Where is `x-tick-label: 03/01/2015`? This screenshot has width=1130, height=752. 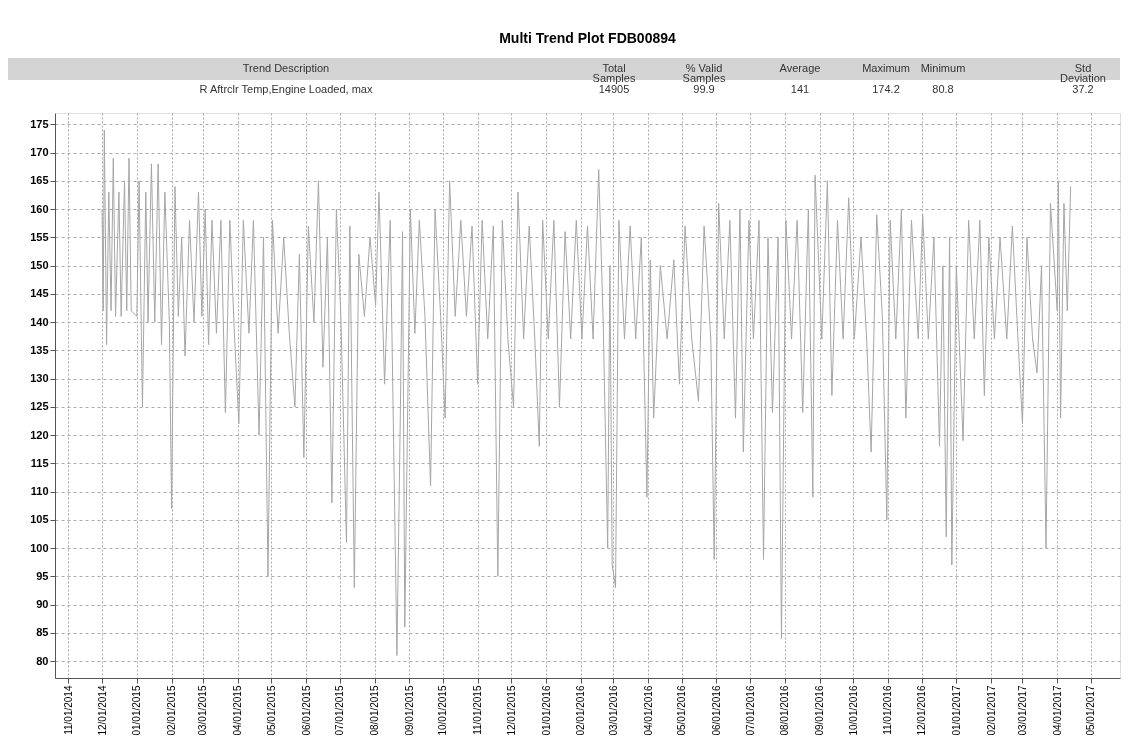
x-tick-label: 03/01/2015 is located at coordinates (203, 710).